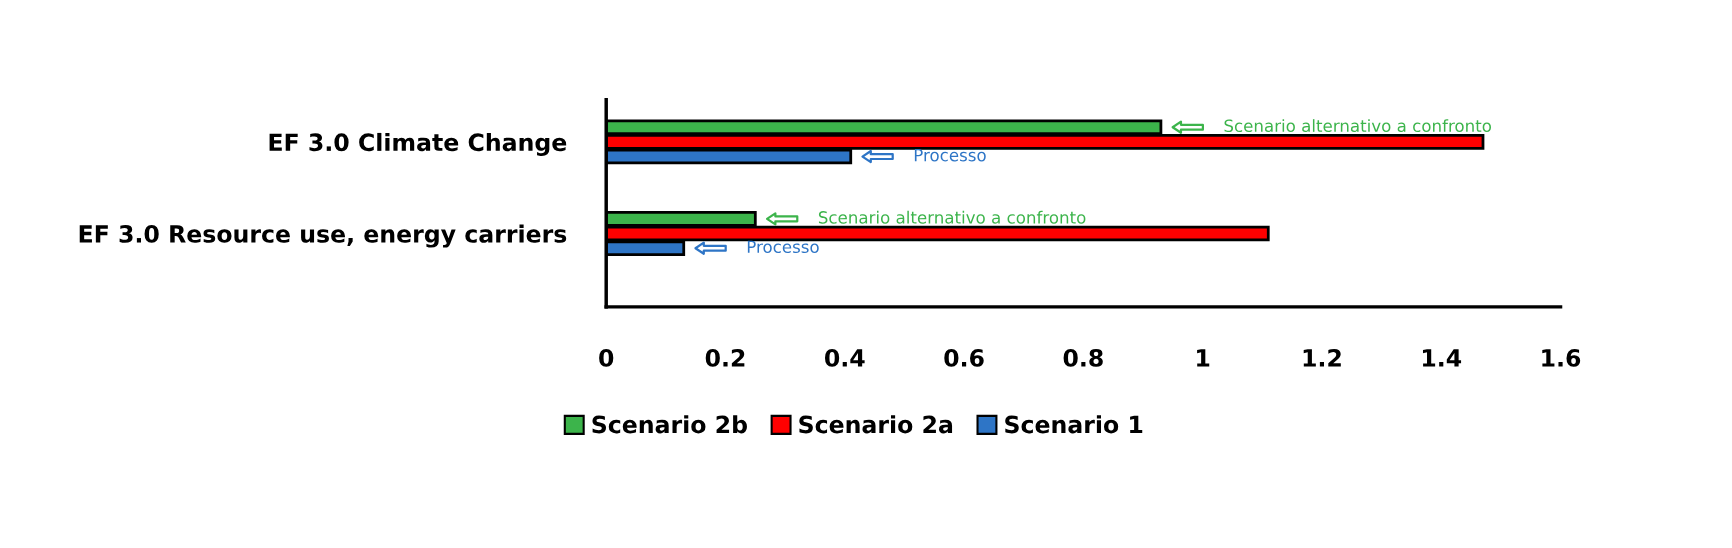 Image resolution: width=1732 pixels, height=548 pixels. Describe the element at coordinates (1442, 358) in the screenshot. I see `x-tick-label: 1.4` at that location.